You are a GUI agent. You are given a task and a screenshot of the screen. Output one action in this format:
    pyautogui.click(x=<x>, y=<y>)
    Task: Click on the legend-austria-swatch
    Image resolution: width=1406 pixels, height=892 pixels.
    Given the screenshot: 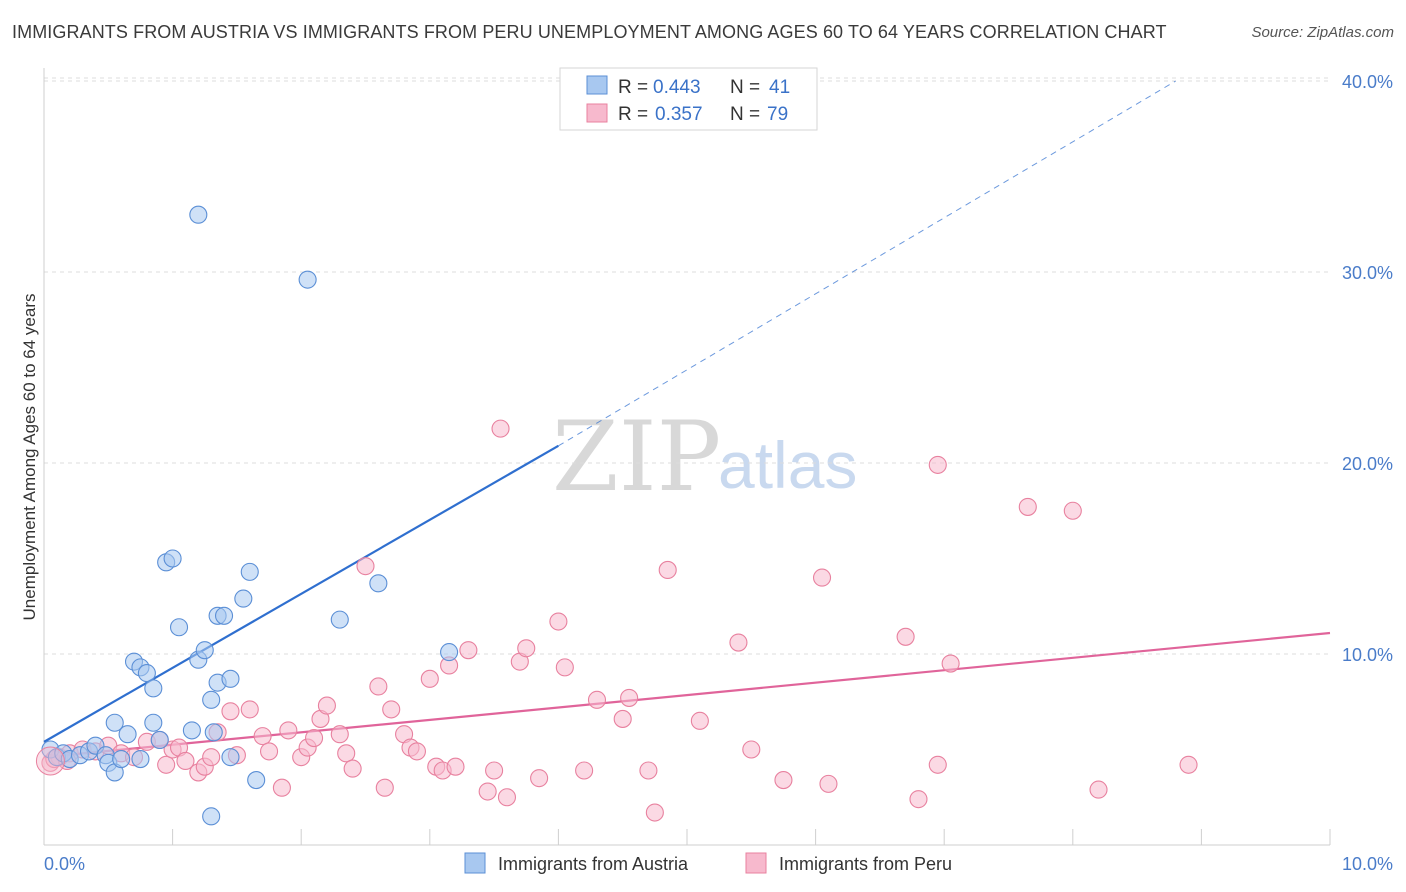 What is the action you would take?
    pyautogui.click(x=475, y=863)
    